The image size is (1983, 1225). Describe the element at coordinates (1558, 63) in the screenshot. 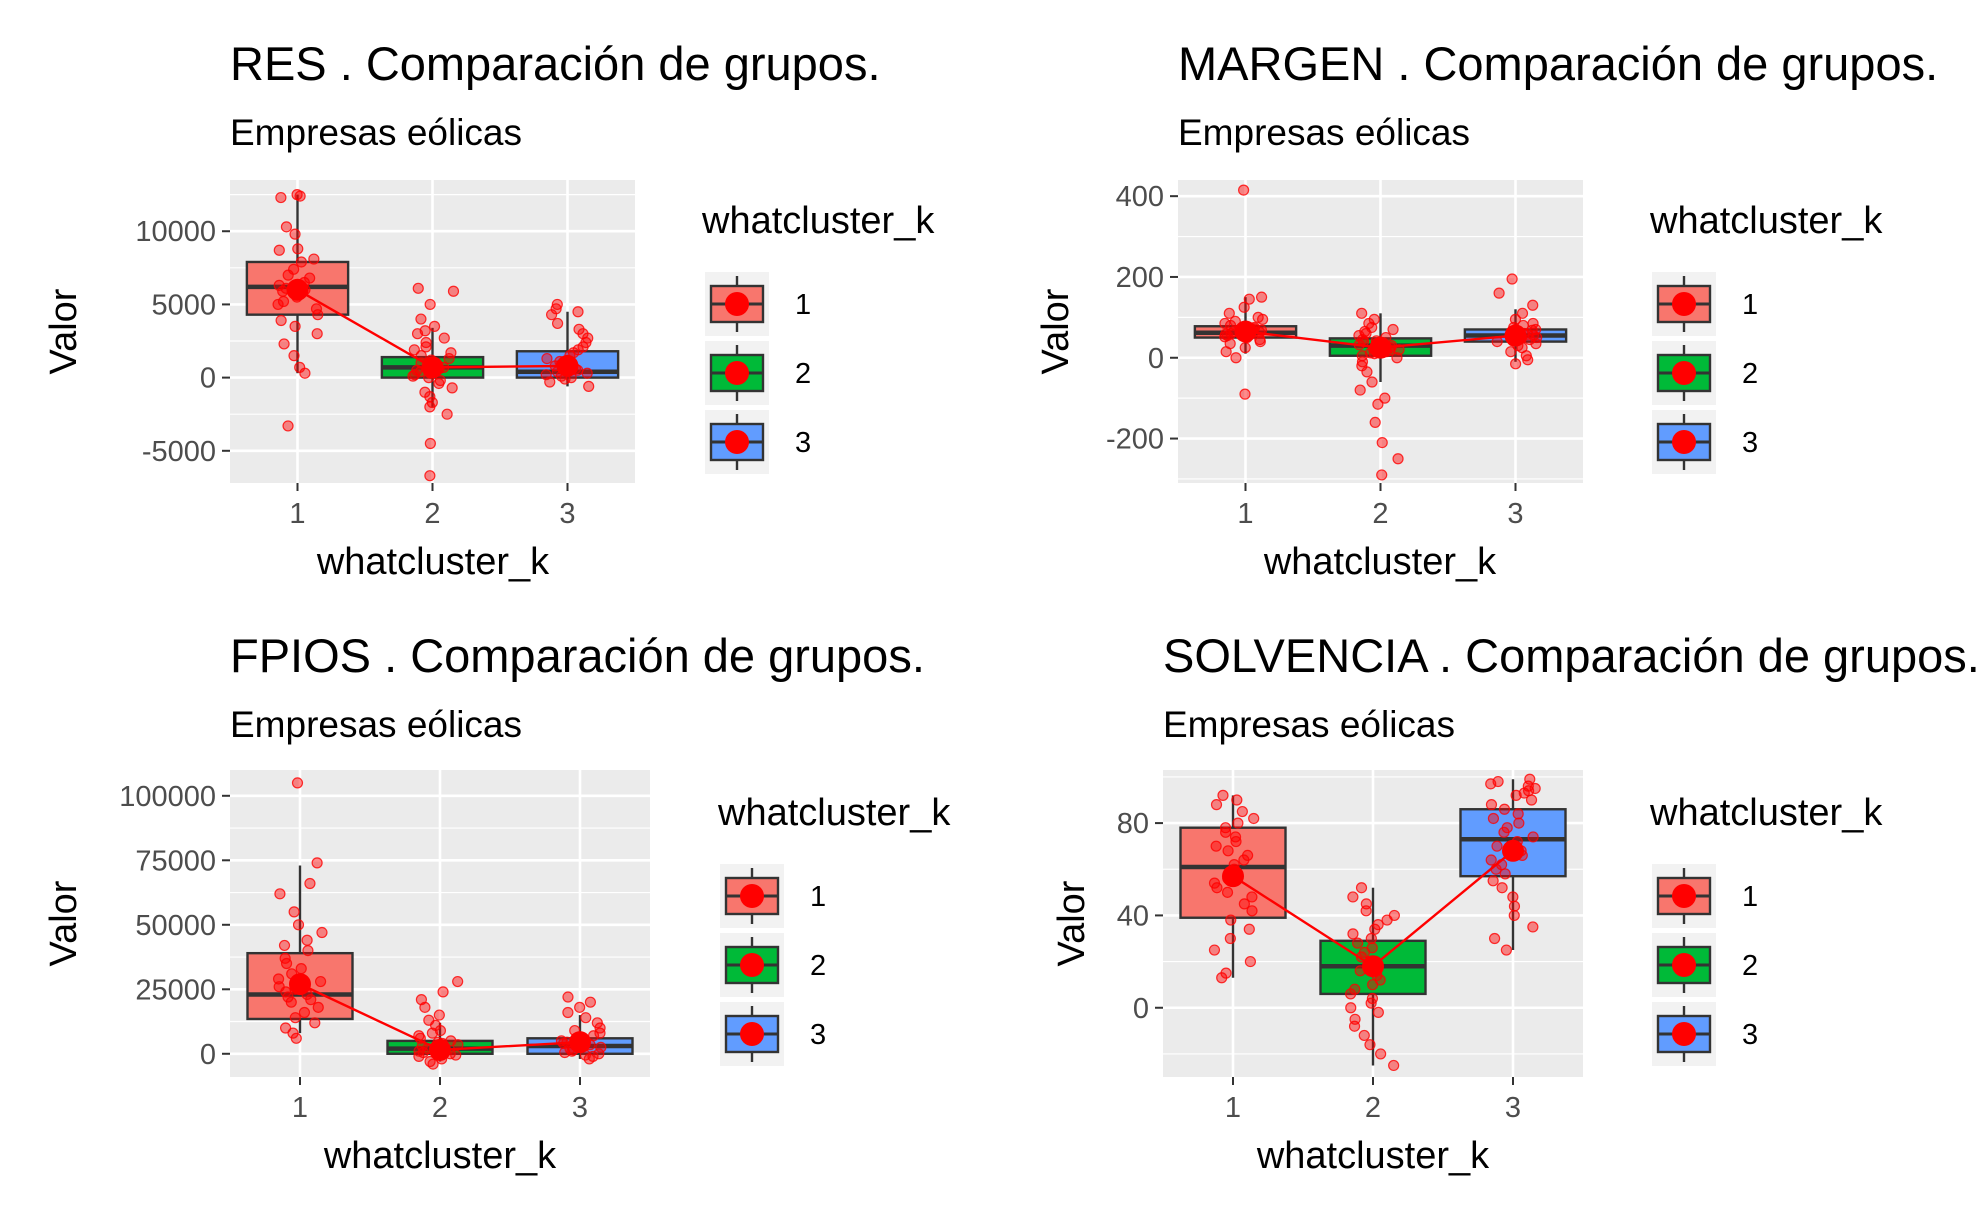

I see `chart-title: MARGEN . Comparación de grupos.` at that location.